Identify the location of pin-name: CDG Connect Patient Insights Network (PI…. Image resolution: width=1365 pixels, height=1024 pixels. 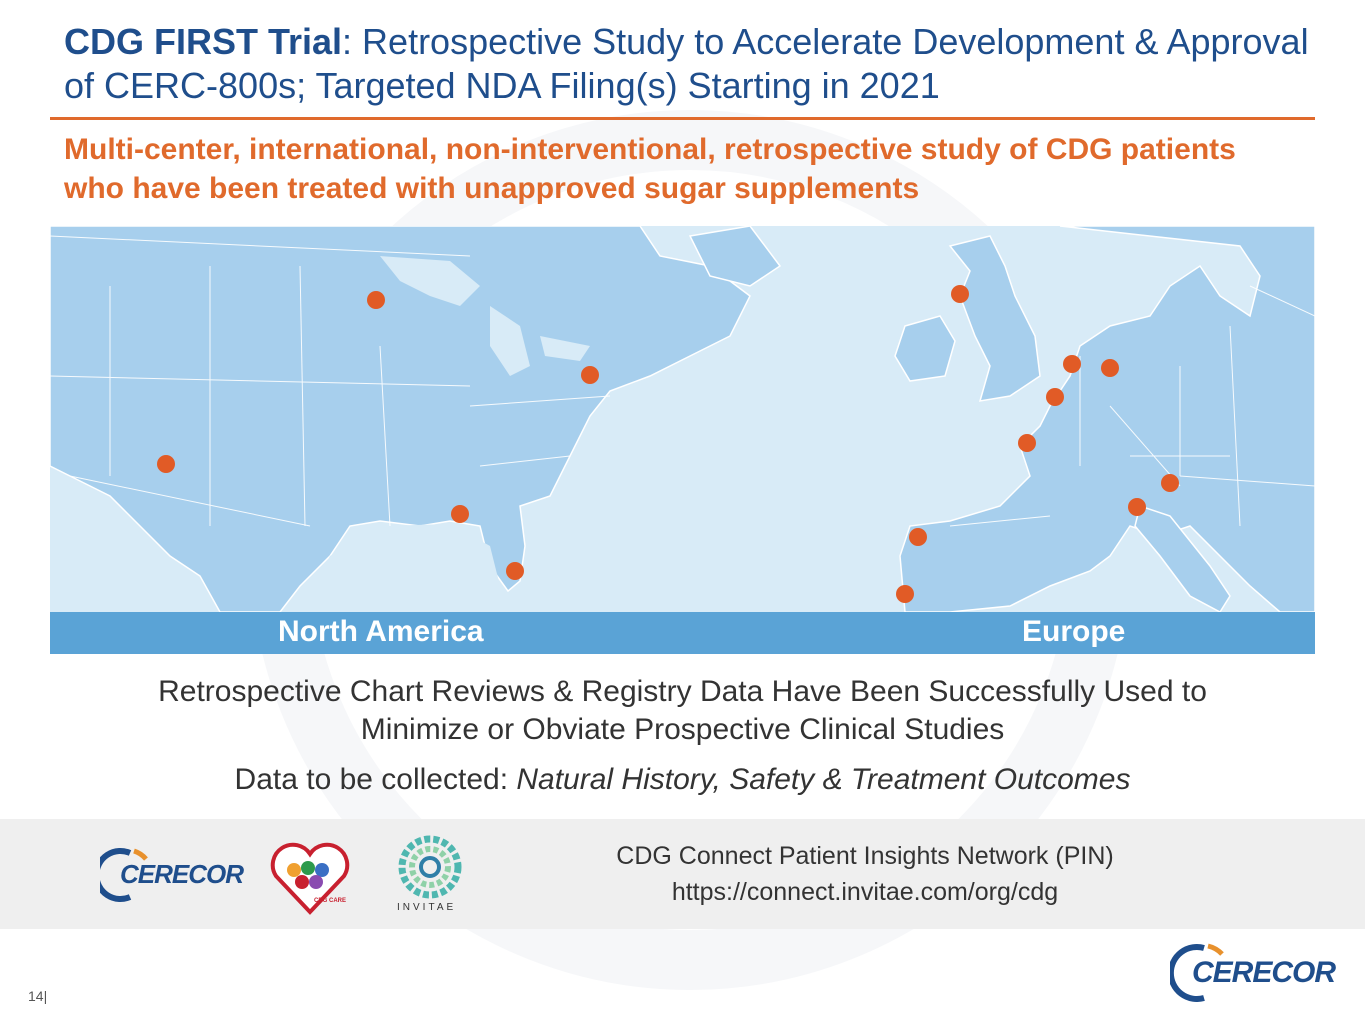
(865, 856).